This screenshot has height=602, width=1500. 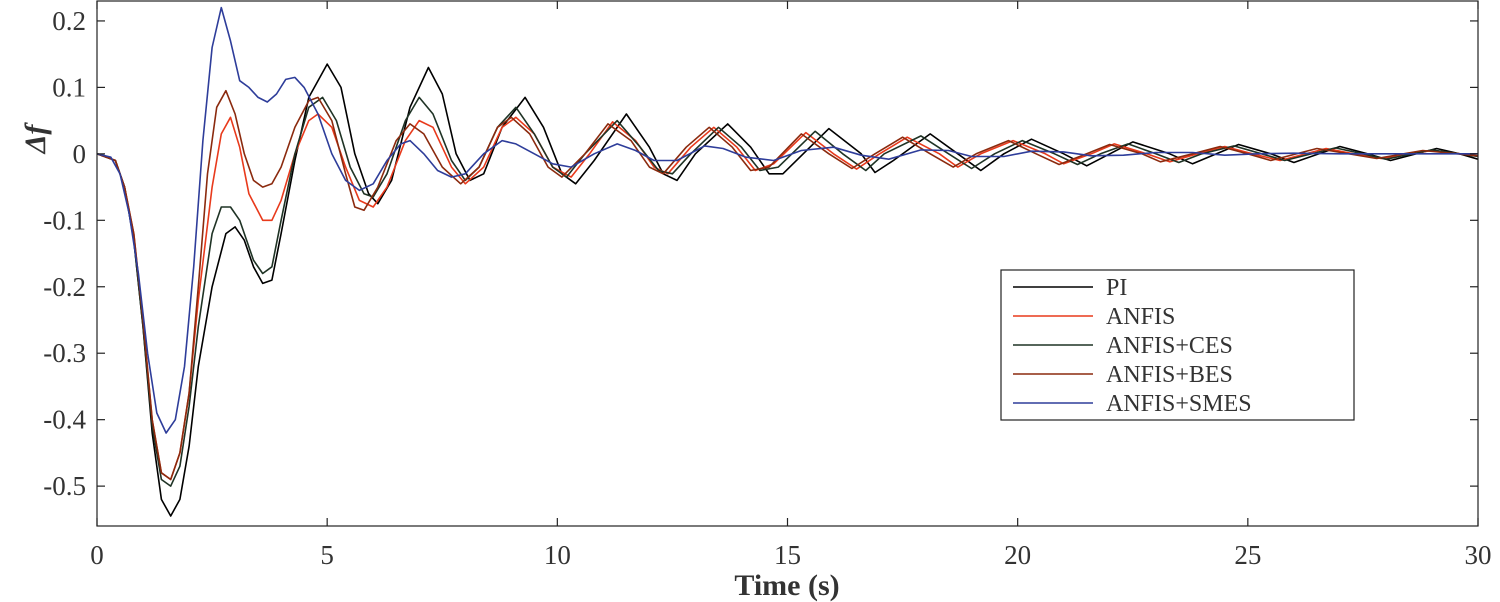 I want to click on y-tick-label: 0, so click(x=80, y=154).